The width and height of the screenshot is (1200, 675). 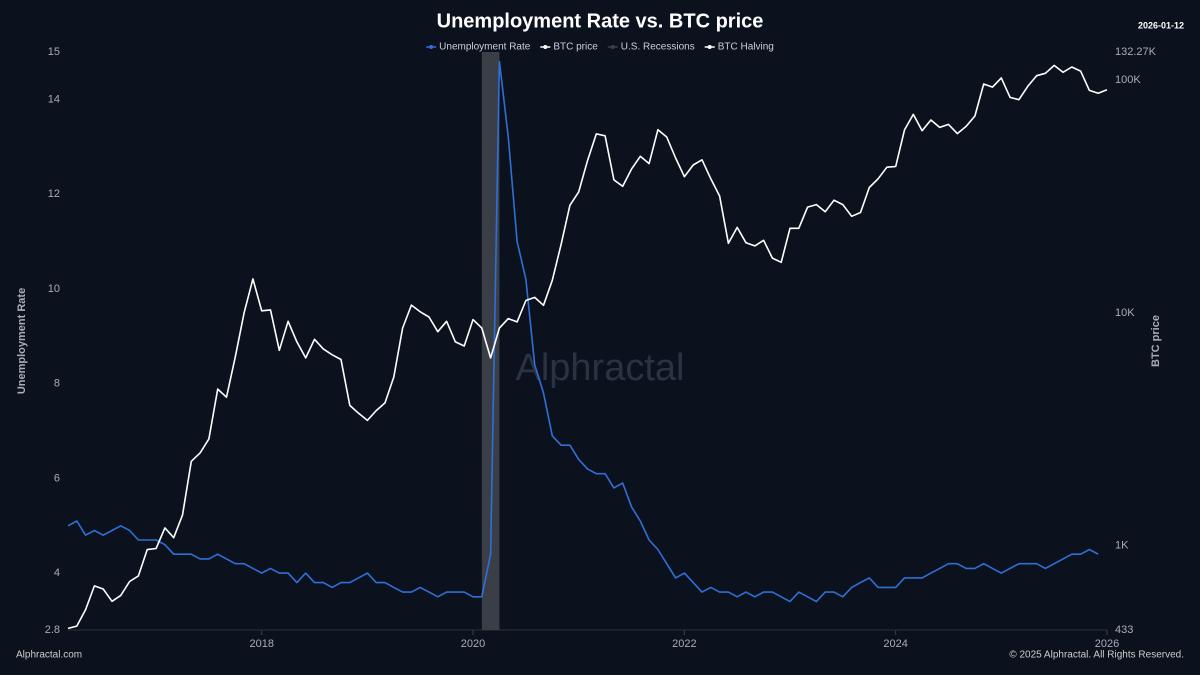 What do you see at coordinates (684, 644) in the screenshot?
I see `x-tick-label: 2022` at bounding box center [684, 644].